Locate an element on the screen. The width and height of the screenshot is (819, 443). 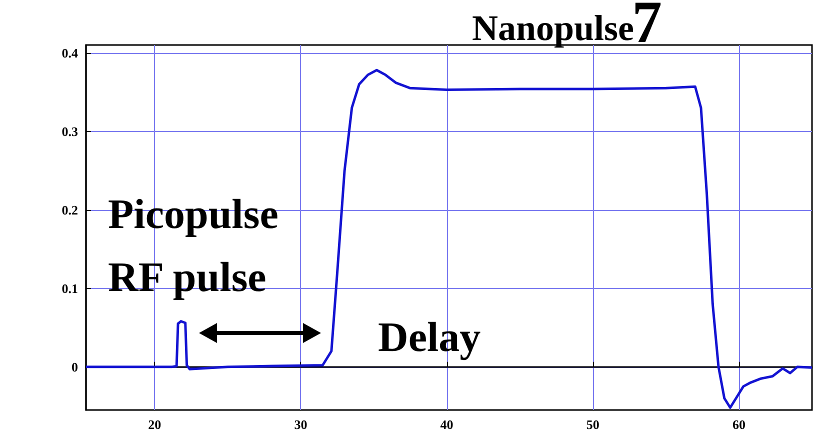
x-tick-label: 30 is located at coordinates (301, 424).